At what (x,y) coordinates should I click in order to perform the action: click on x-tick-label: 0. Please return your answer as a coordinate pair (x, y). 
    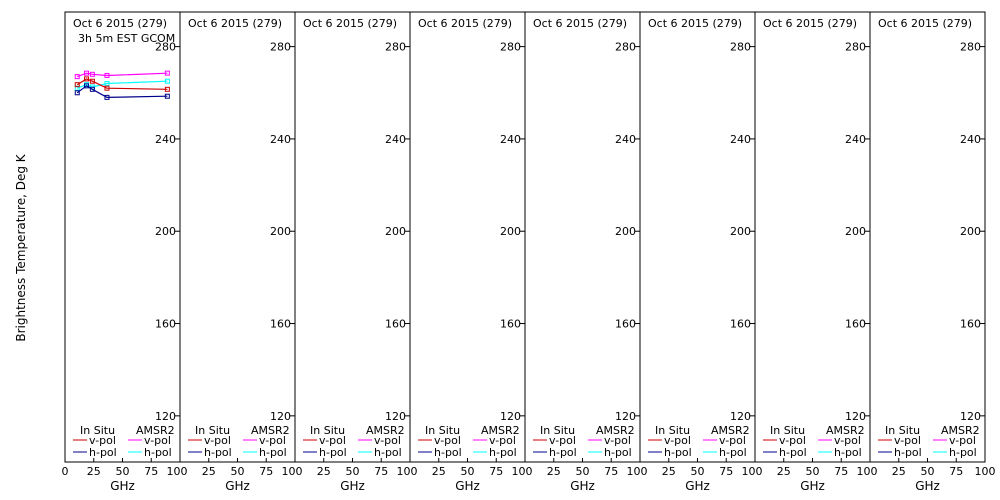
    Looking at the image, I should click on (65, 471).